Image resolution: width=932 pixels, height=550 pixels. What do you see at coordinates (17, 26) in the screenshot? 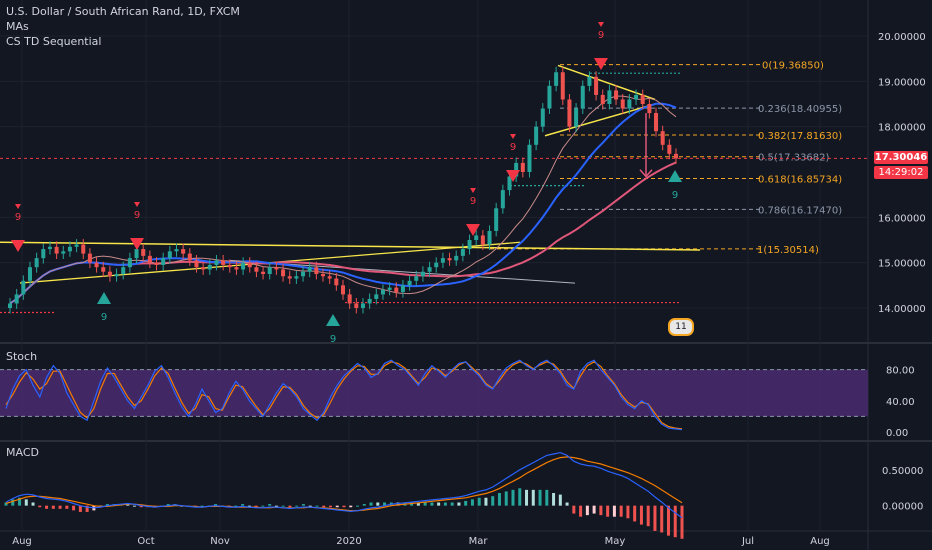
I see `indicator-mas: MAs` at bounding box center [17, 26].